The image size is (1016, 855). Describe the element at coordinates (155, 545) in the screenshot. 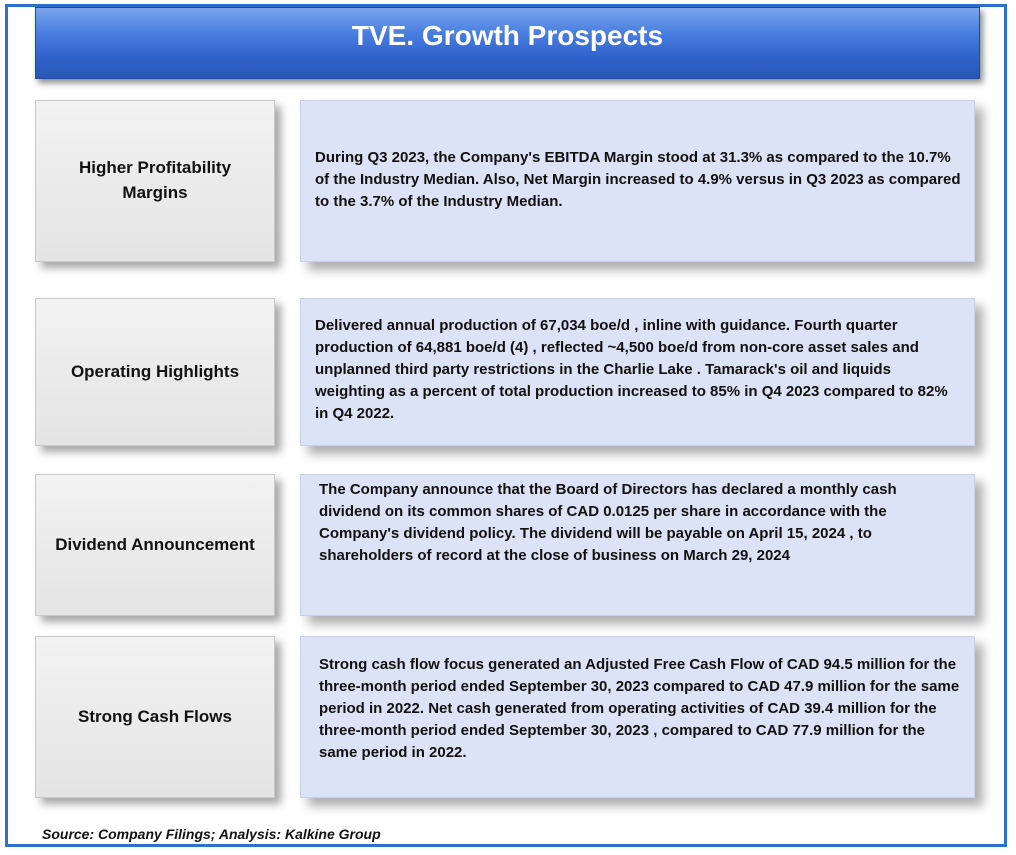

I see `row-label: Dividend Announcement` at that location.